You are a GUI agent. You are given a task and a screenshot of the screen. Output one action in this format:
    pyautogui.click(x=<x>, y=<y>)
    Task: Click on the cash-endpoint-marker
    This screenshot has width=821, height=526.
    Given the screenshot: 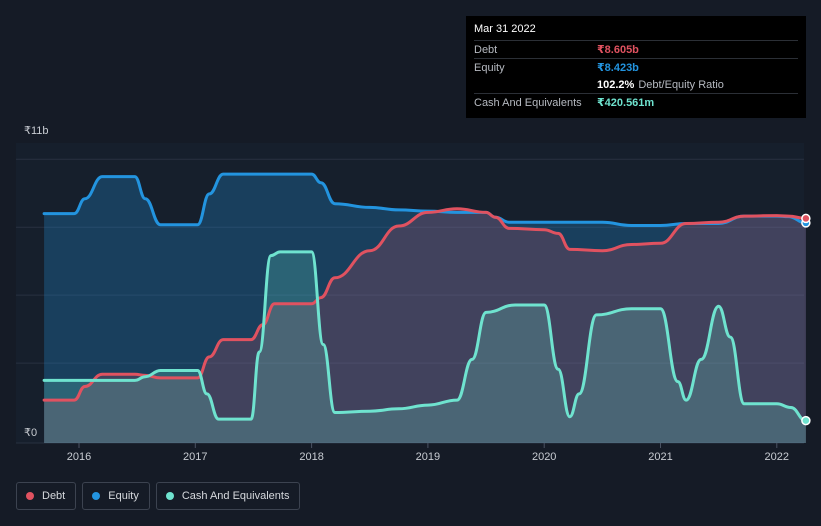 What is the action you would take?
    pyautogui.click(x=806, y=420)
    